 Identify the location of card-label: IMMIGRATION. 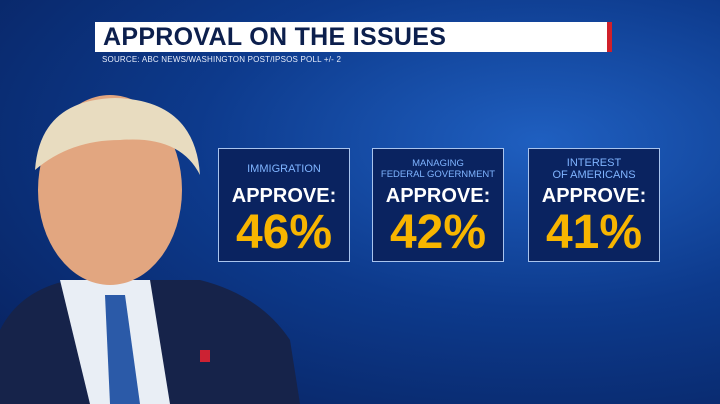
(284, 169).